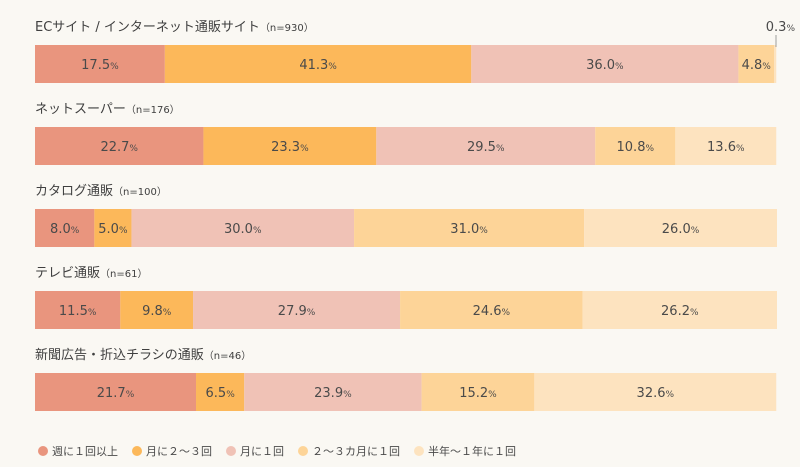 The height and width of the screenshot is (467, 800). Describe the element at coordinates (216, 393) in the screenshot. I see `data-label-value: 6.5` at that location.